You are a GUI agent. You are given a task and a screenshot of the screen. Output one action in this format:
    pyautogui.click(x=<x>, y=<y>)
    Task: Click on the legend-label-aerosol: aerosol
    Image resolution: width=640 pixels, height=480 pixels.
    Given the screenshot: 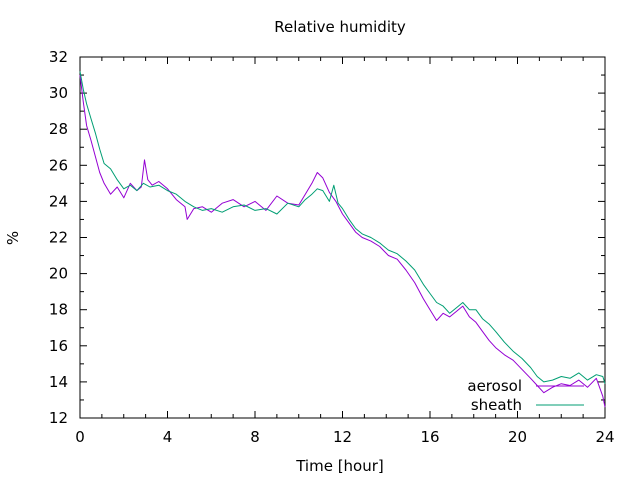 What is the action you would take?
    pyautogui.click(x=494, y=386)
    